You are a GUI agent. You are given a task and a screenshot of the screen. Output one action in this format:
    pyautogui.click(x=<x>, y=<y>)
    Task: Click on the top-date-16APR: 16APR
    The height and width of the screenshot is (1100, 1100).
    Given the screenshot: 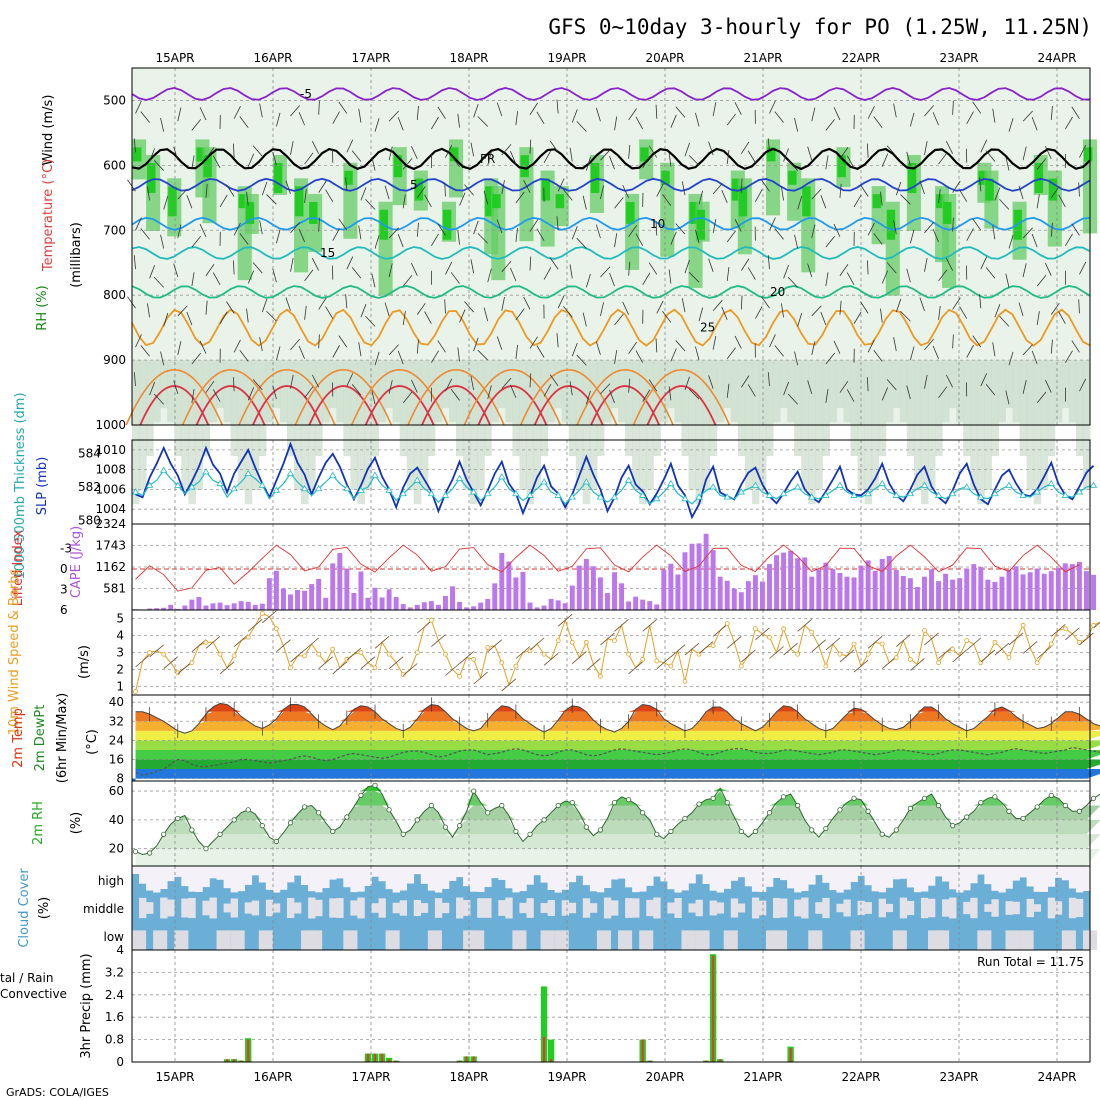 What is the action you would take?
    pyautogui.click(x=272, y=58)
    